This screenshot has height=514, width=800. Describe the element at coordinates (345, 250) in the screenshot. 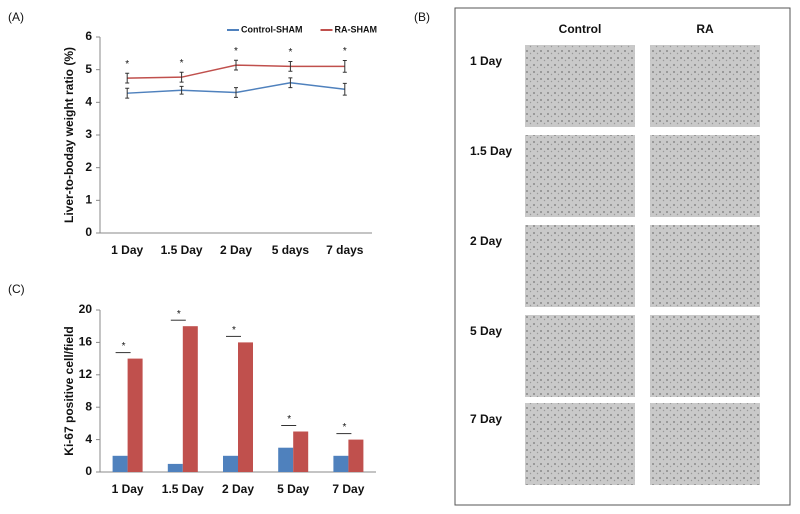

I see `x-tick-label: 7 days` at that location.